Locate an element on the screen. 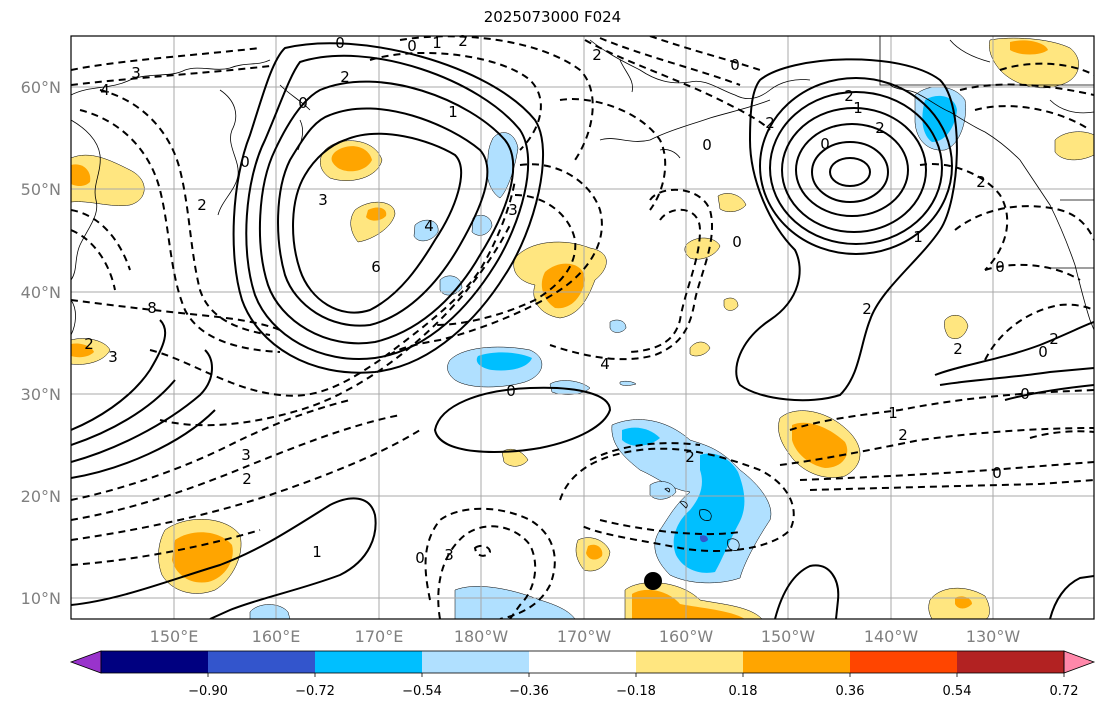 The width and height of the screenshot is (1105, 712). latitude-label: 50°N is located at coordinates (41, 189).